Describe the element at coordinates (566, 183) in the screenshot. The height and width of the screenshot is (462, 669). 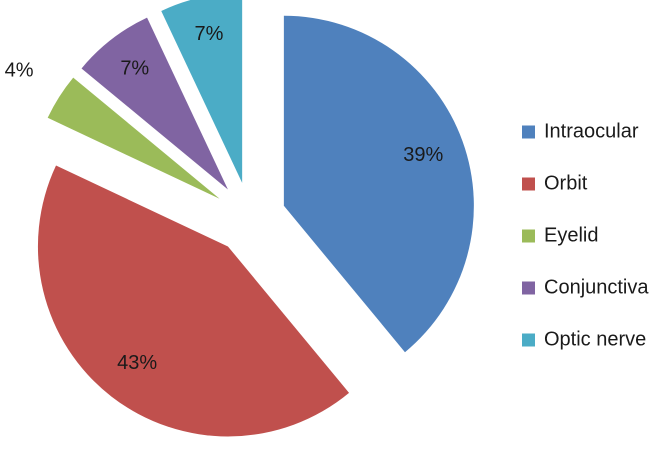
I see `legend-label-orbit: Orbit` at that location.